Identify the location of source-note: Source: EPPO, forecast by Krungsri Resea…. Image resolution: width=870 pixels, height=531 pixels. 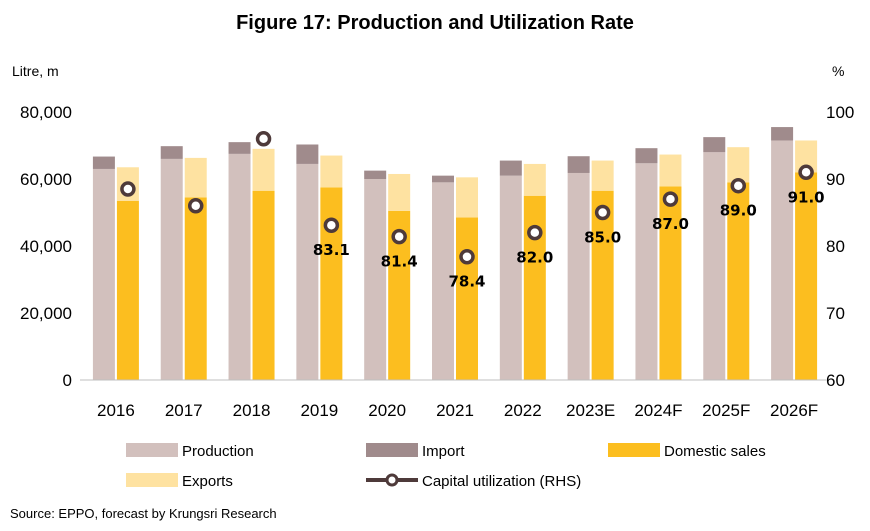
(143, 513).